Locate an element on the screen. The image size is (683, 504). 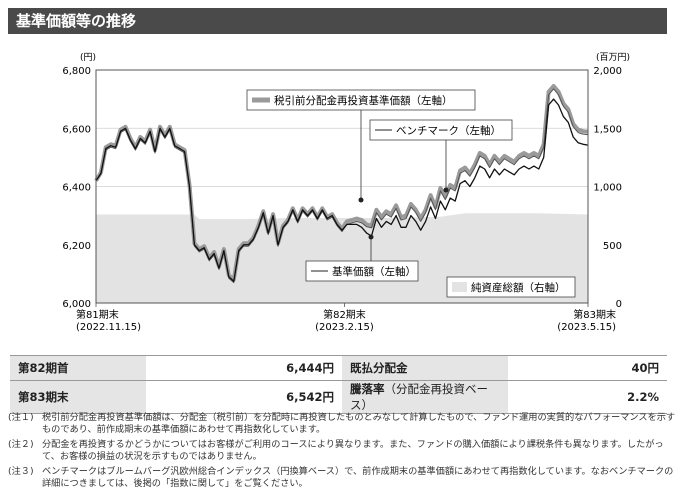
summary-label-distribution: 既払分配金 is located at coordinates (425, 368).